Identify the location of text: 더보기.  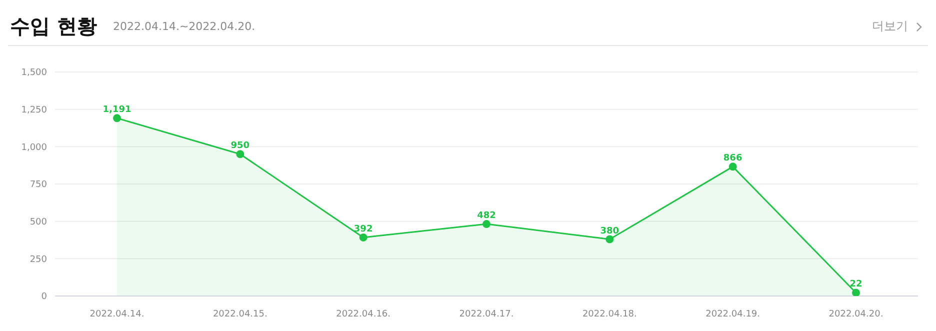
(890, 26).